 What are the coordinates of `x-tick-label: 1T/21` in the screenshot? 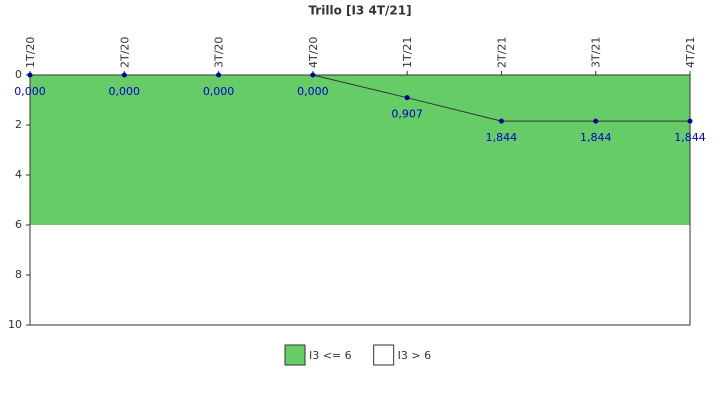 It's located at (407, 52).